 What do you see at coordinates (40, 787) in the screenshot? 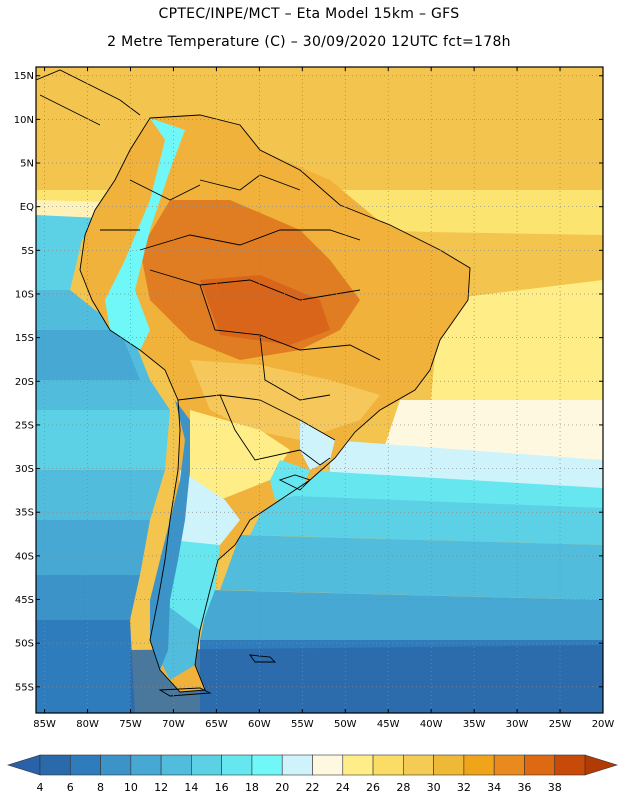
I see `colorbar-label: 4` at bounding box center [40, 787].